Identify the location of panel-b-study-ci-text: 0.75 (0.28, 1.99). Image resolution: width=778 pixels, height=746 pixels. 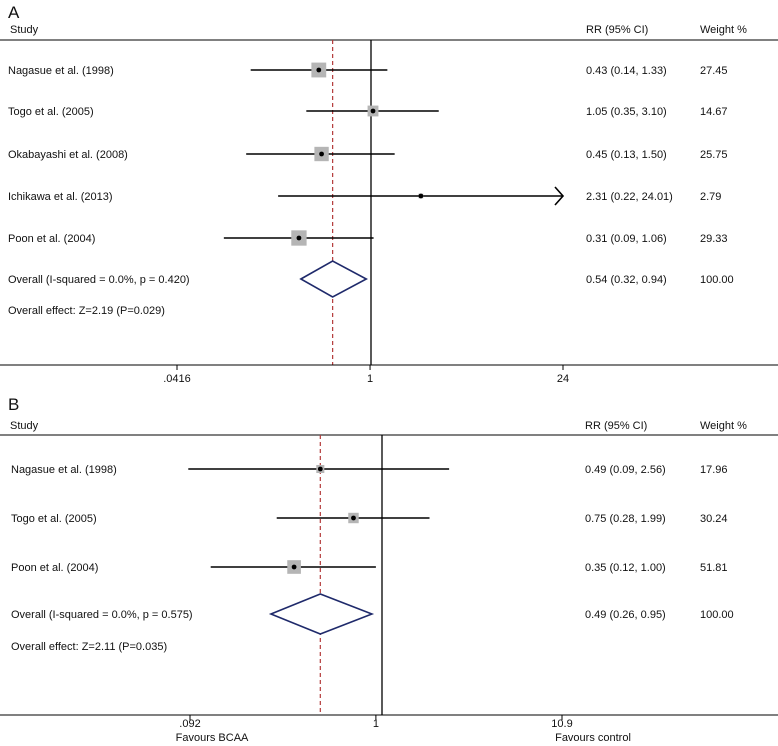
(625, 519).